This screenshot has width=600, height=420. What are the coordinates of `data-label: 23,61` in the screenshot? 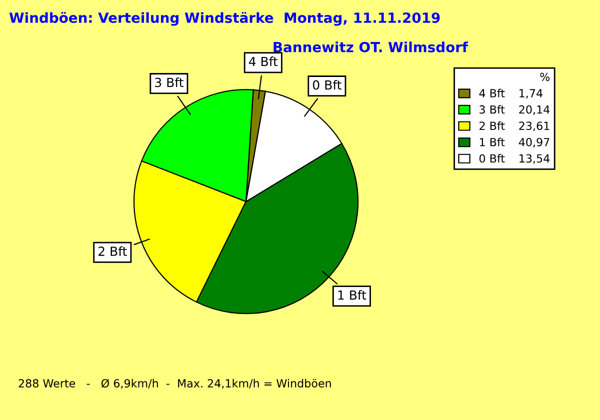 It's located at (534, 127).